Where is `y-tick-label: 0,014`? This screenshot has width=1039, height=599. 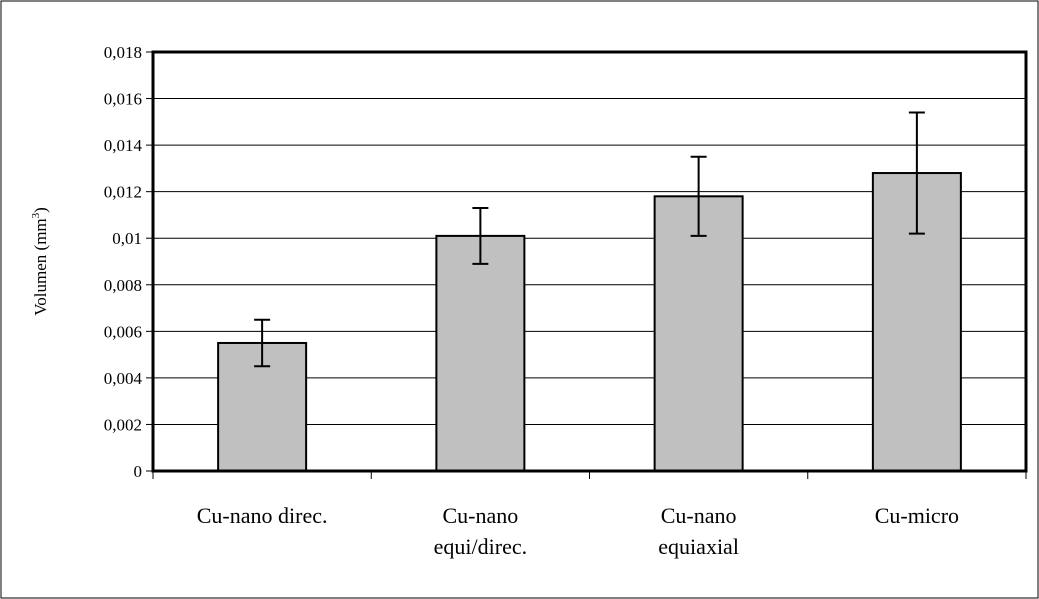
y-tick-label: 0,014 is located at coordinates (123, 145).